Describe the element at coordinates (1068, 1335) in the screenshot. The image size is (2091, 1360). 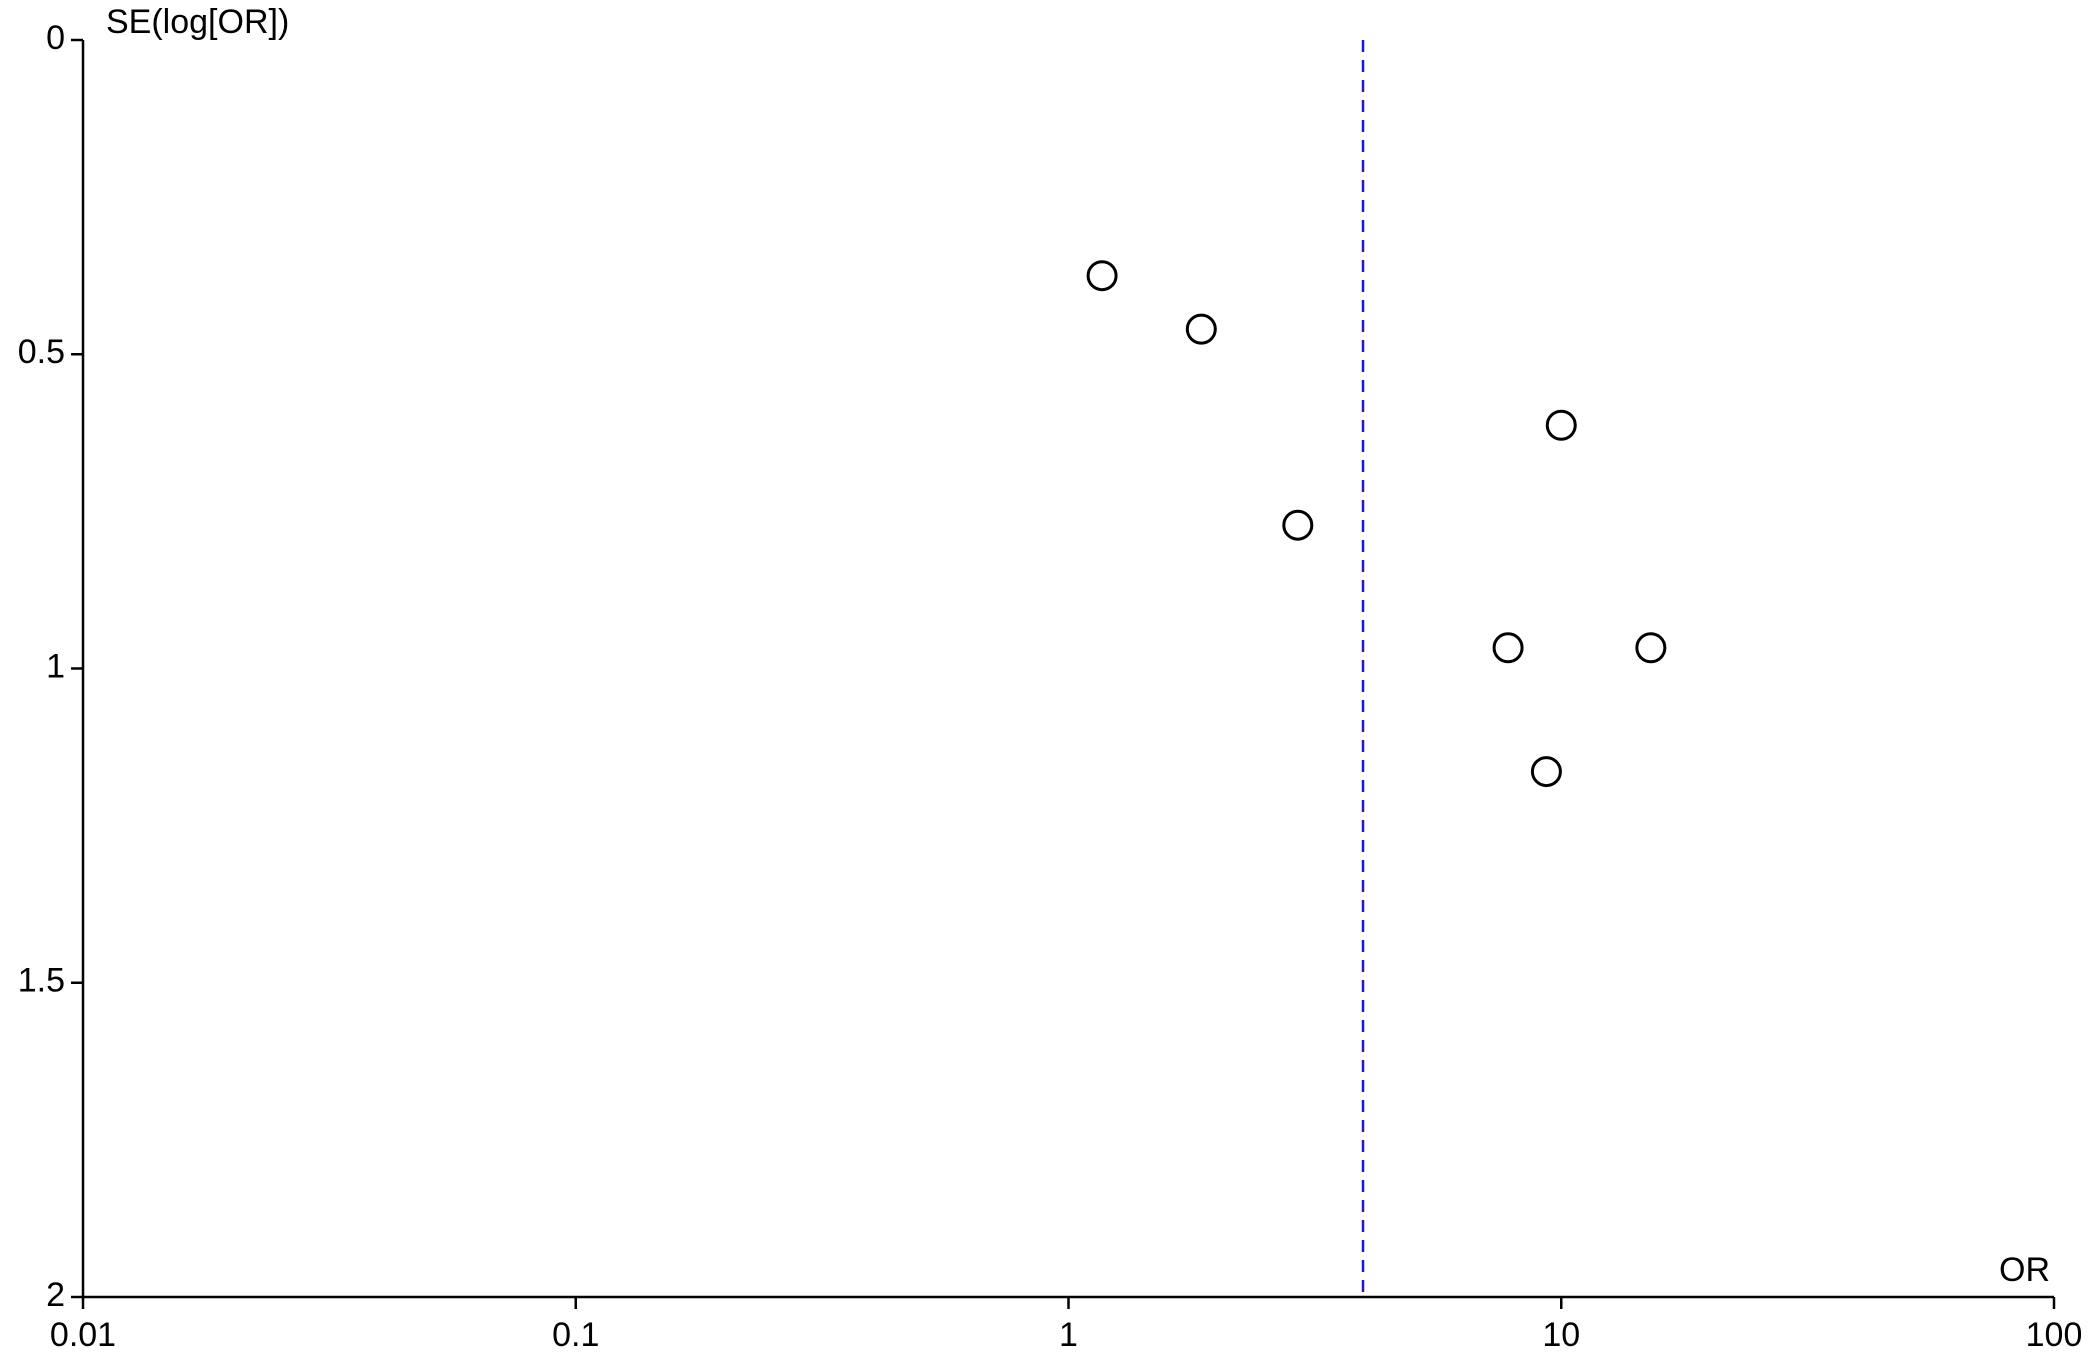
I see `x-tick-label: 1` at that location.